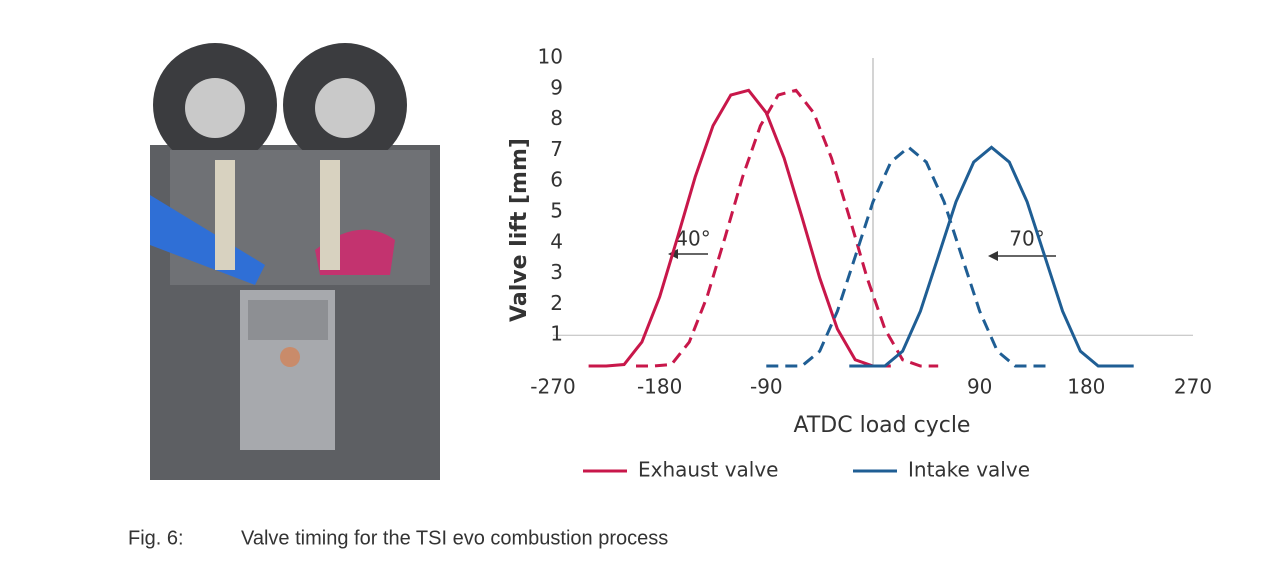 Image resolution: width=1280 pixels, height=588 pixels. Describe the element at coordinates (692, 239) in the screenshot. I see `annotation: 40°` at that location.